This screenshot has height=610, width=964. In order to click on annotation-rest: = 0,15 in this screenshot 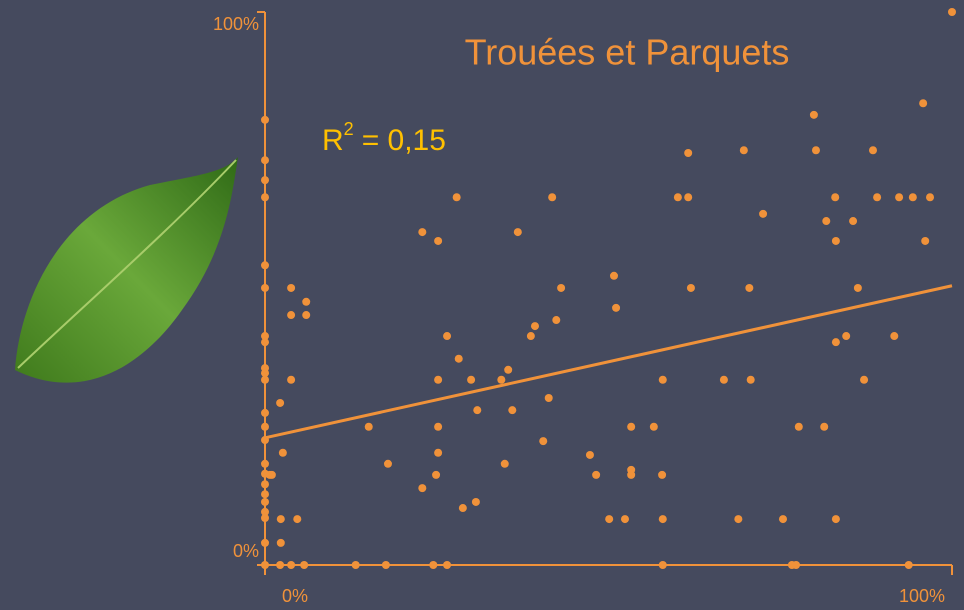, I will do `click(404, 140)`.